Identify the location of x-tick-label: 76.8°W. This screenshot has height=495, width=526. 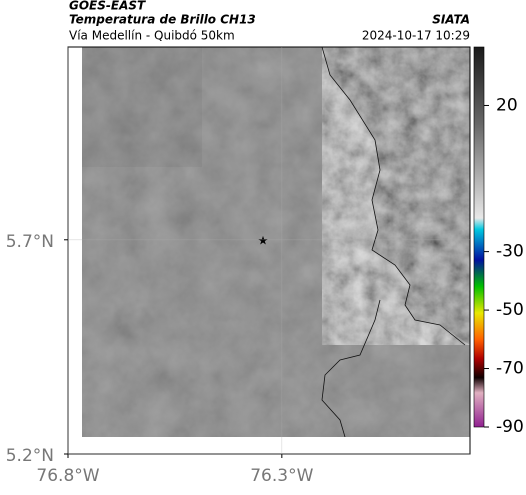
(67, 476).